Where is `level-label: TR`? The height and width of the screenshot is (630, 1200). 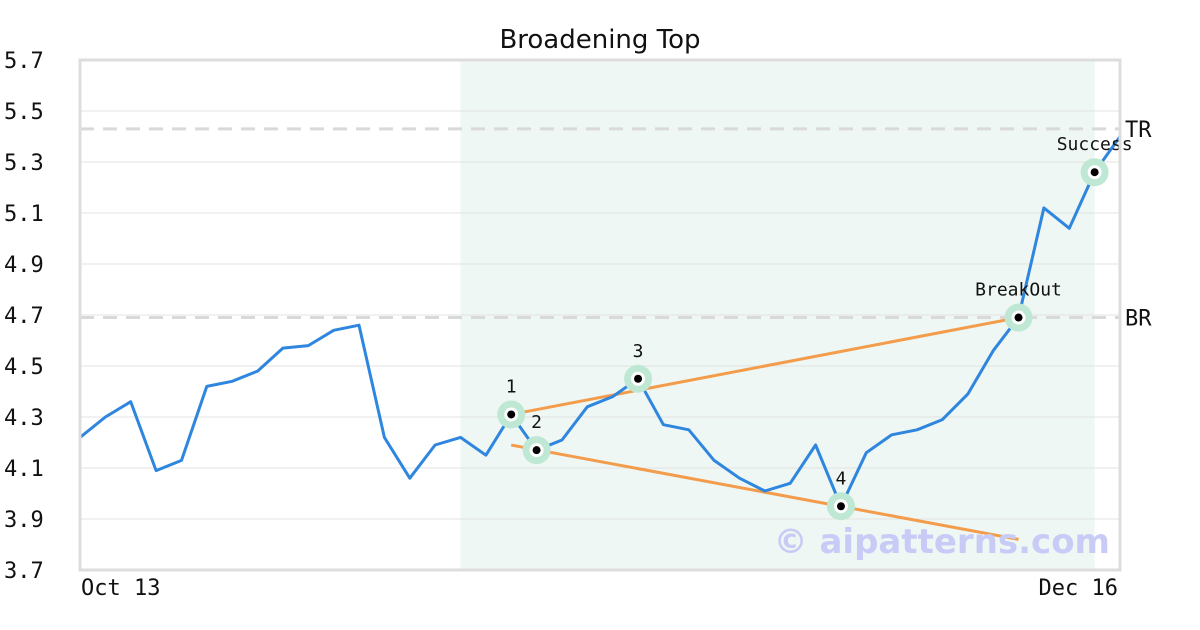 level-label: TR is located at coordinates (1138, 130).